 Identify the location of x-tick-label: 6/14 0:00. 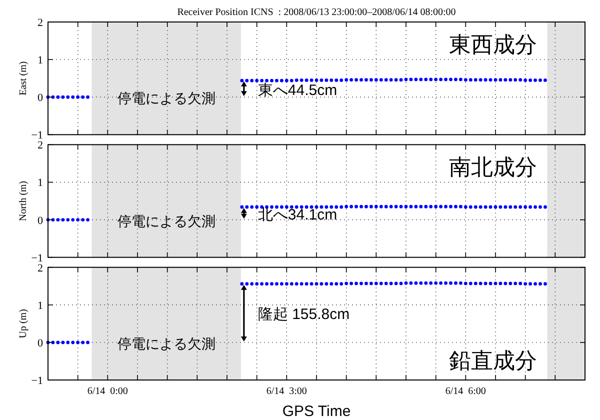
(107, 391).